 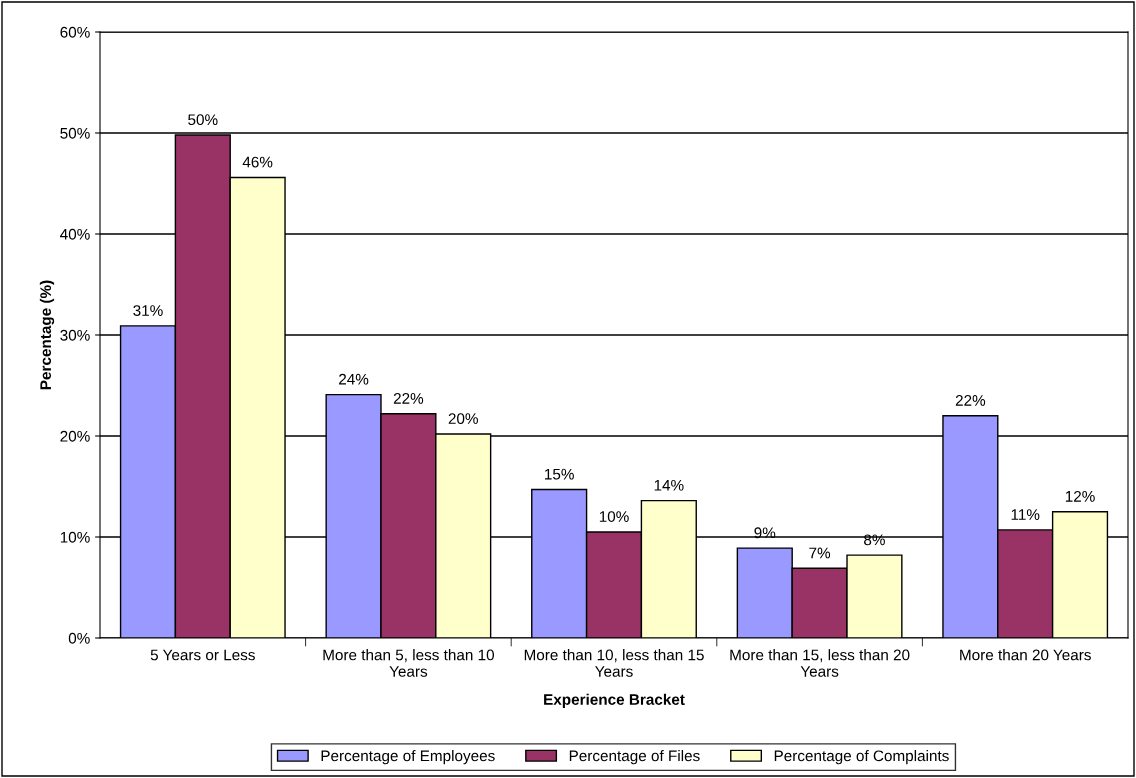 I want to click on legend-label: Percentage of Files, so click(x=634, y=757).